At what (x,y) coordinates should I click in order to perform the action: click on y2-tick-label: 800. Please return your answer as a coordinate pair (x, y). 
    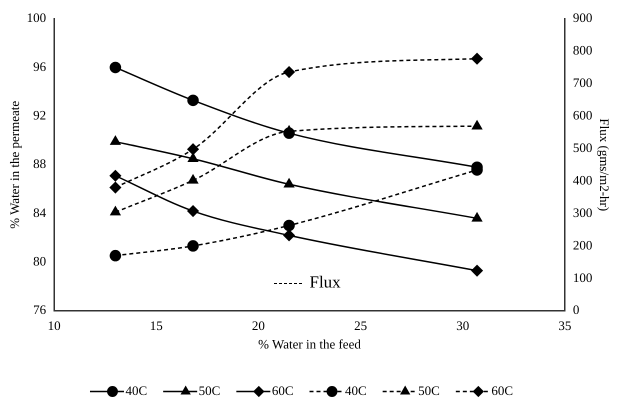
    Looking at the image, I should click on (582, 50).